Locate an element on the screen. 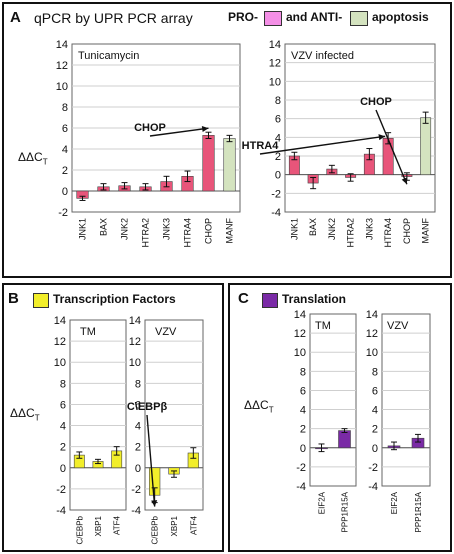  x-tick-label: XBP1 is located at coordinates (174, 525).